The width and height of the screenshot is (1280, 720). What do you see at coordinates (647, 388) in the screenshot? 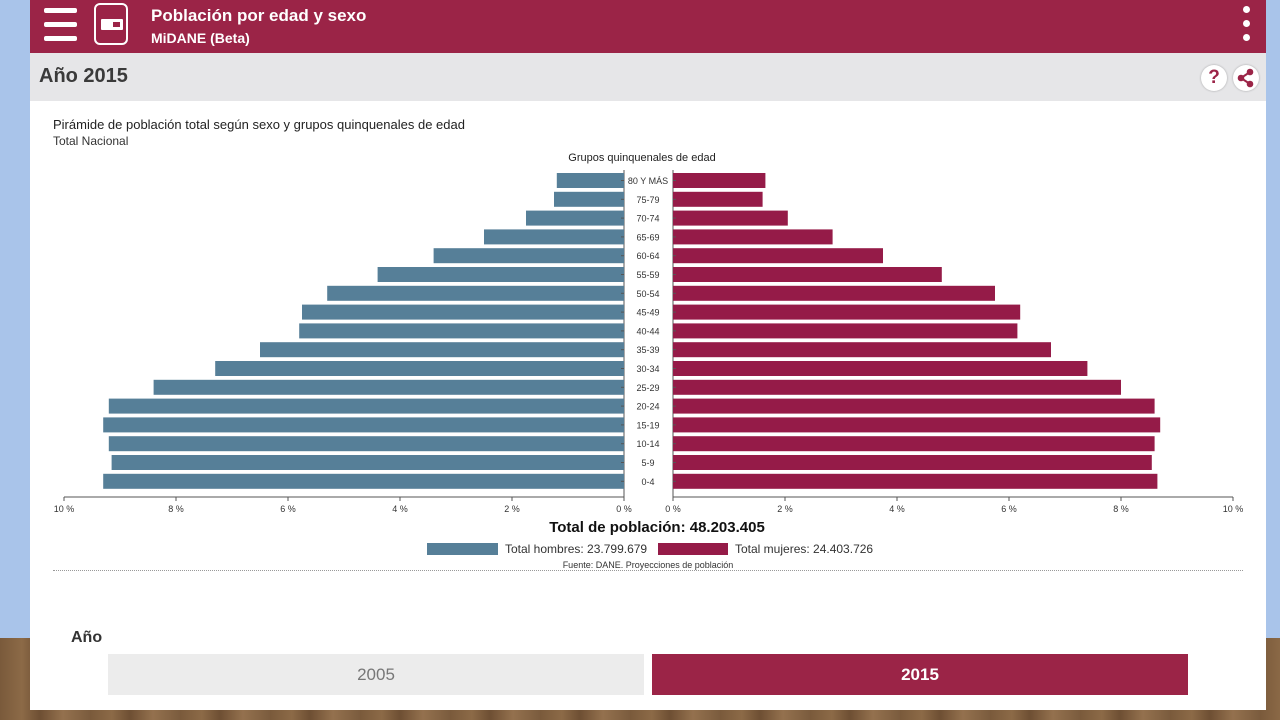
I see `age-group-label: 25-29` at bounding box center [647, 388].